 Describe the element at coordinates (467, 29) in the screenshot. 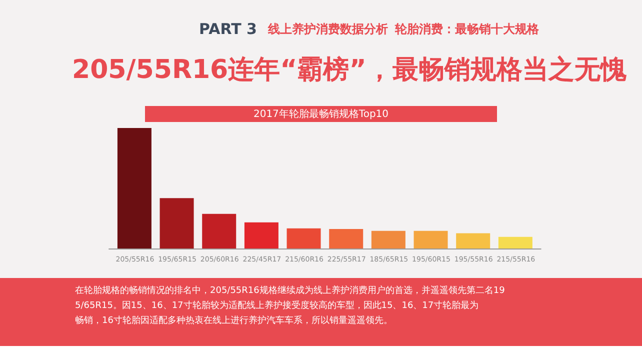

I see `text: 轮胎消费：最畅销十大规格` at that location.